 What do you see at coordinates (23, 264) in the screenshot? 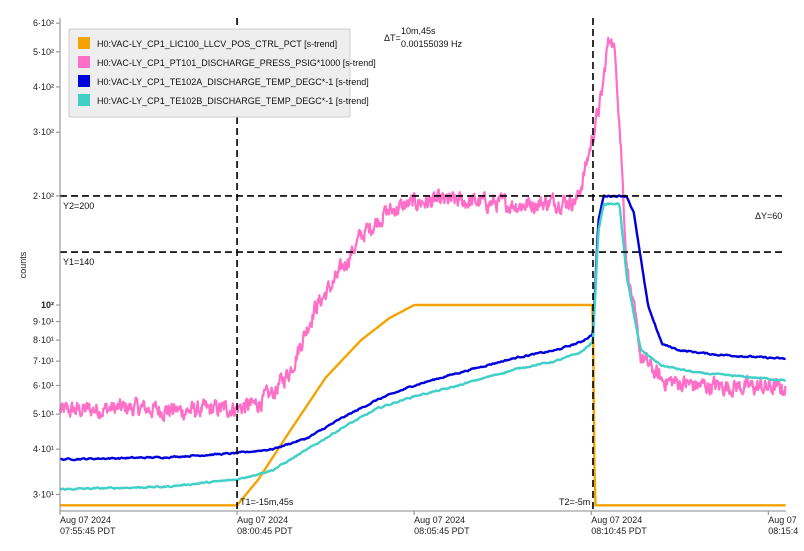
I see `y-axis-label: counts` at bounding box center [23, 264].